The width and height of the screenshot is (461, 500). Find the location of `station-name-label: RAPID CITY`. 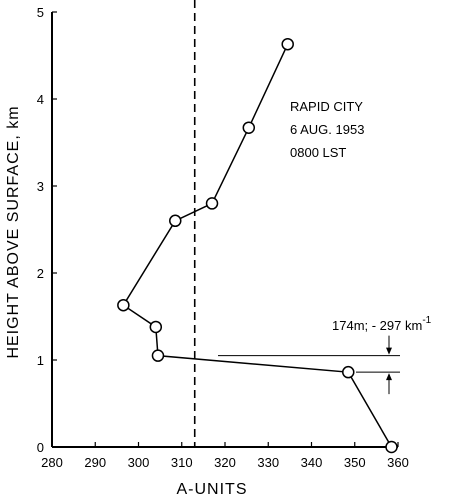

station-name-label: RAPID CITY is located at coordinates (326, 106).